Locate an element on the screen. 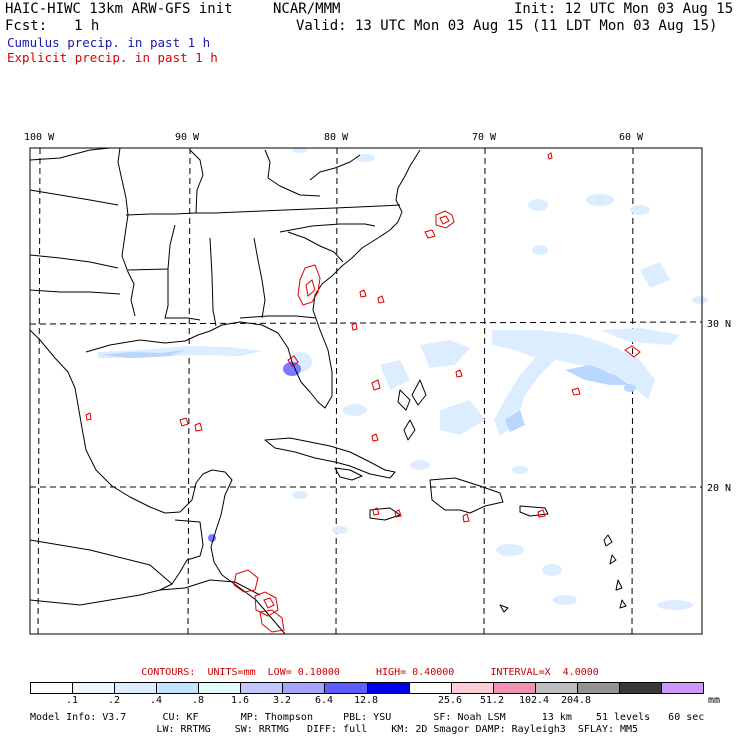 The image size is (740, 740). colorbar-tick-label: 102.4 is located at coordinates (534, 700).